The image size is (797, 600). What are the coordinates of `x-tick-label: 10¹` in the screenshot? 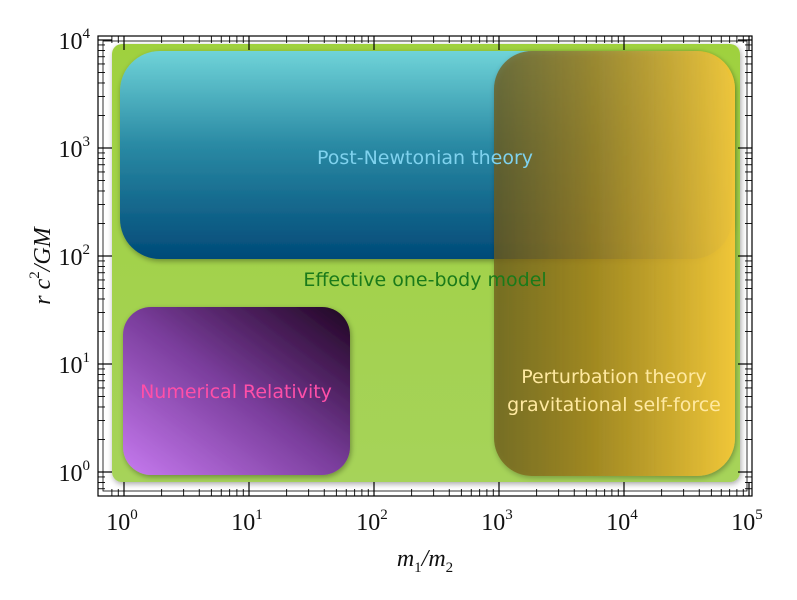 It's located at (247, 521).